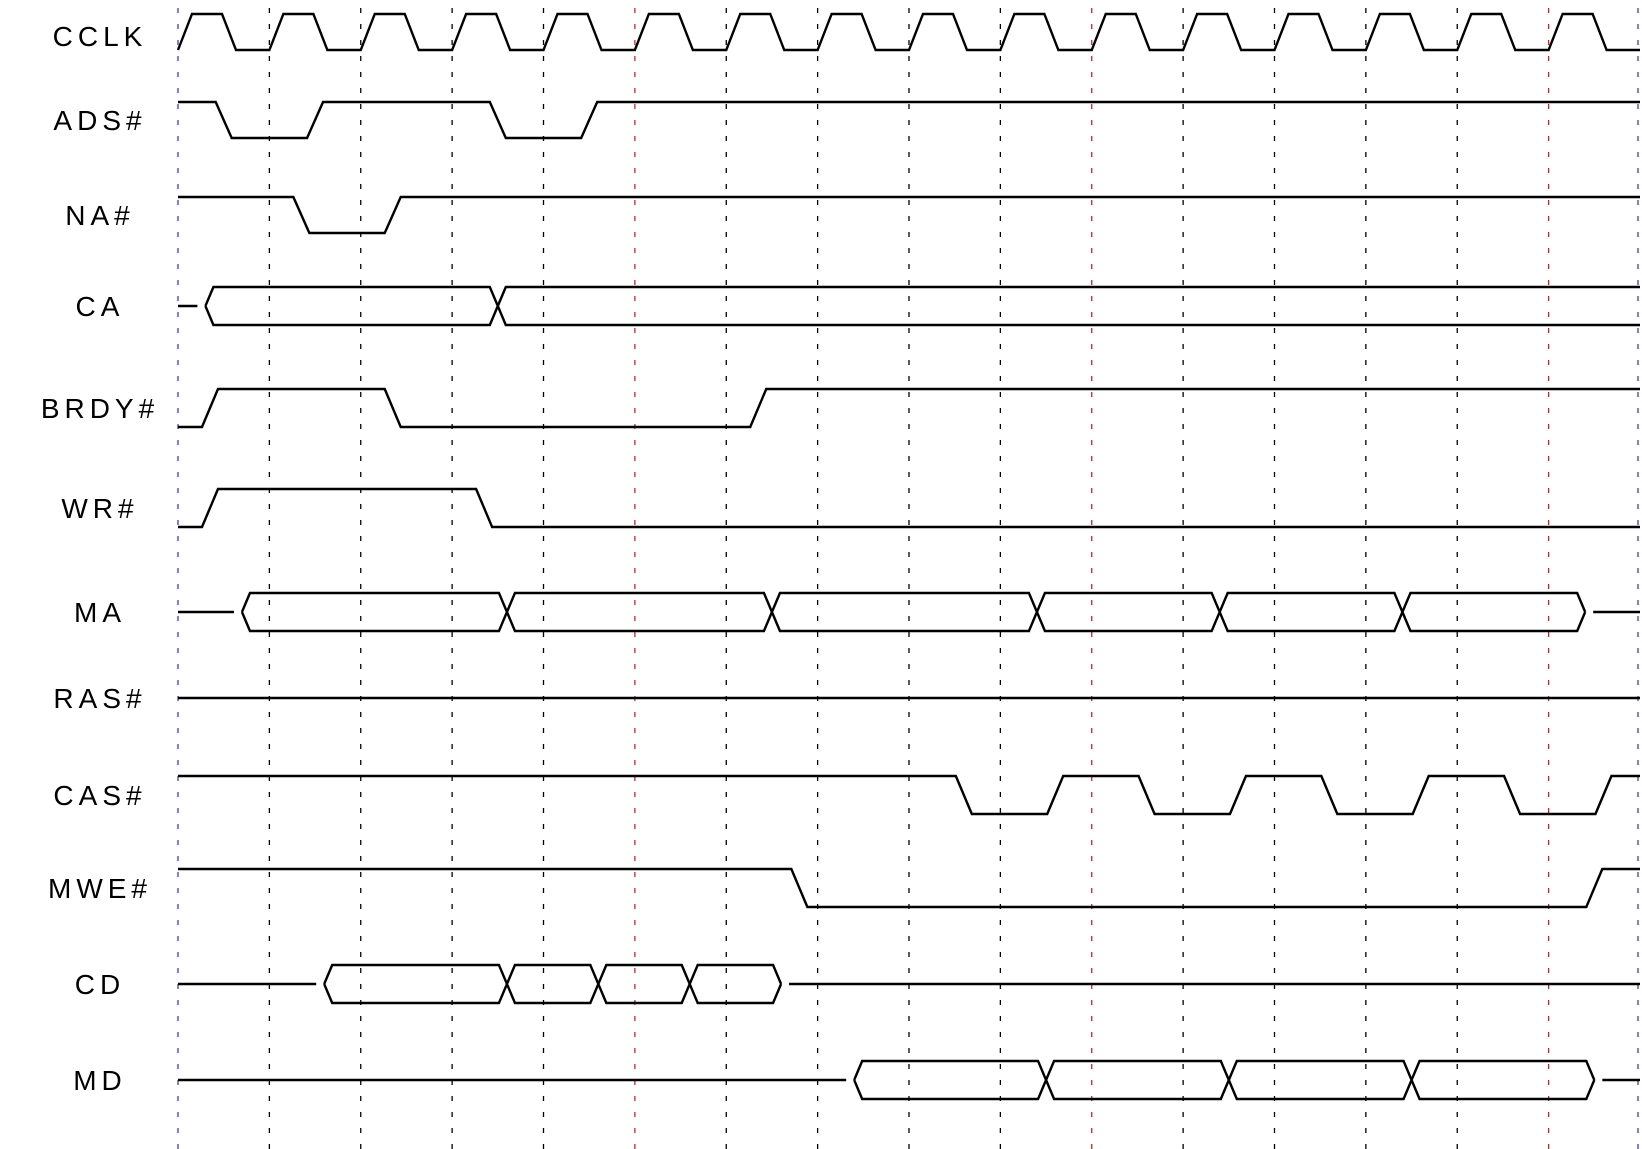 This screenshot has height=1149, width=1642. Describe the element at coordinates (909, 215) in the screenshot. I see `waveform-na-n` at that location.